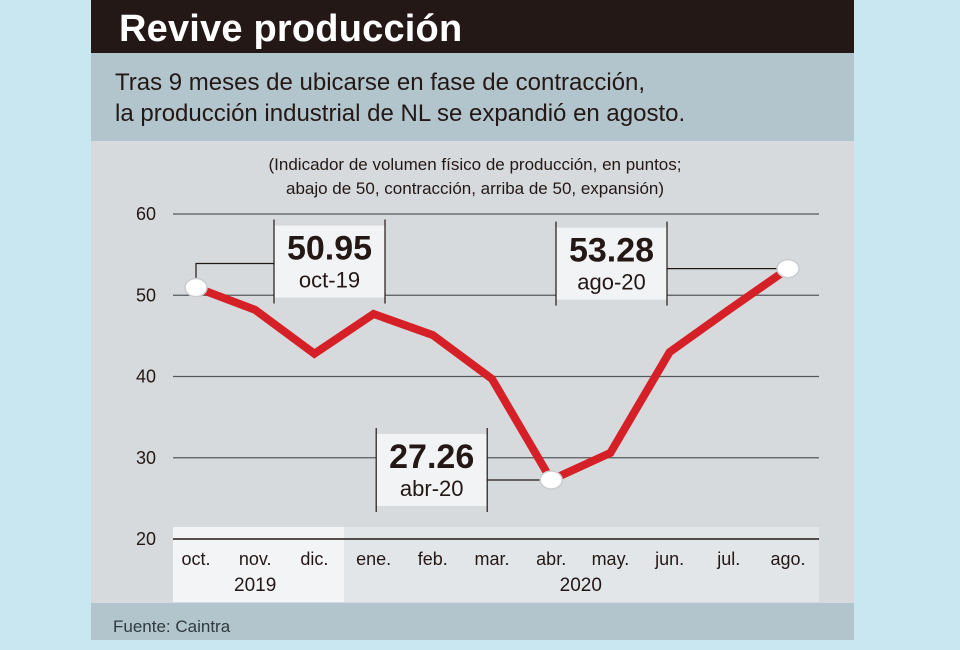 Image resolution: width=960 pixels, height=650 pixels. What do you see at coordinates (787, 559) in the screenshot?
I see `x-tick-label: ago.` at bounding box center [787, 559].